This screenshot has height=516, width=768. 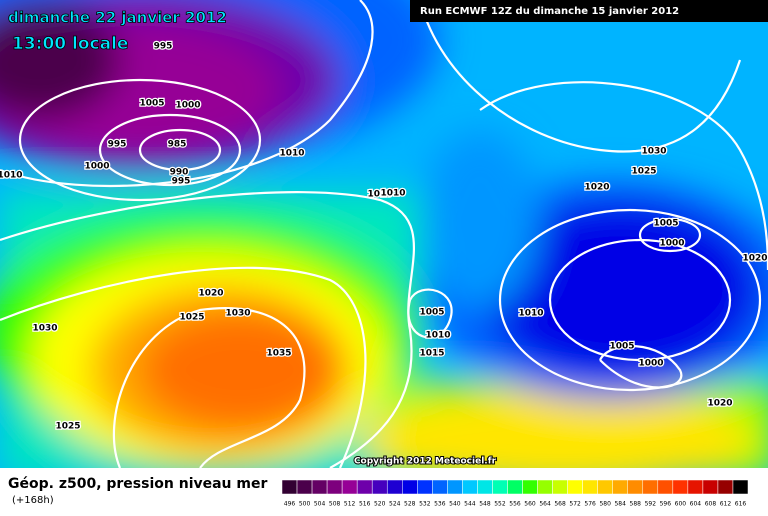 I want to click on copyright: Copyright 2012 Meteociel.fr, so click(x=425, y=462).